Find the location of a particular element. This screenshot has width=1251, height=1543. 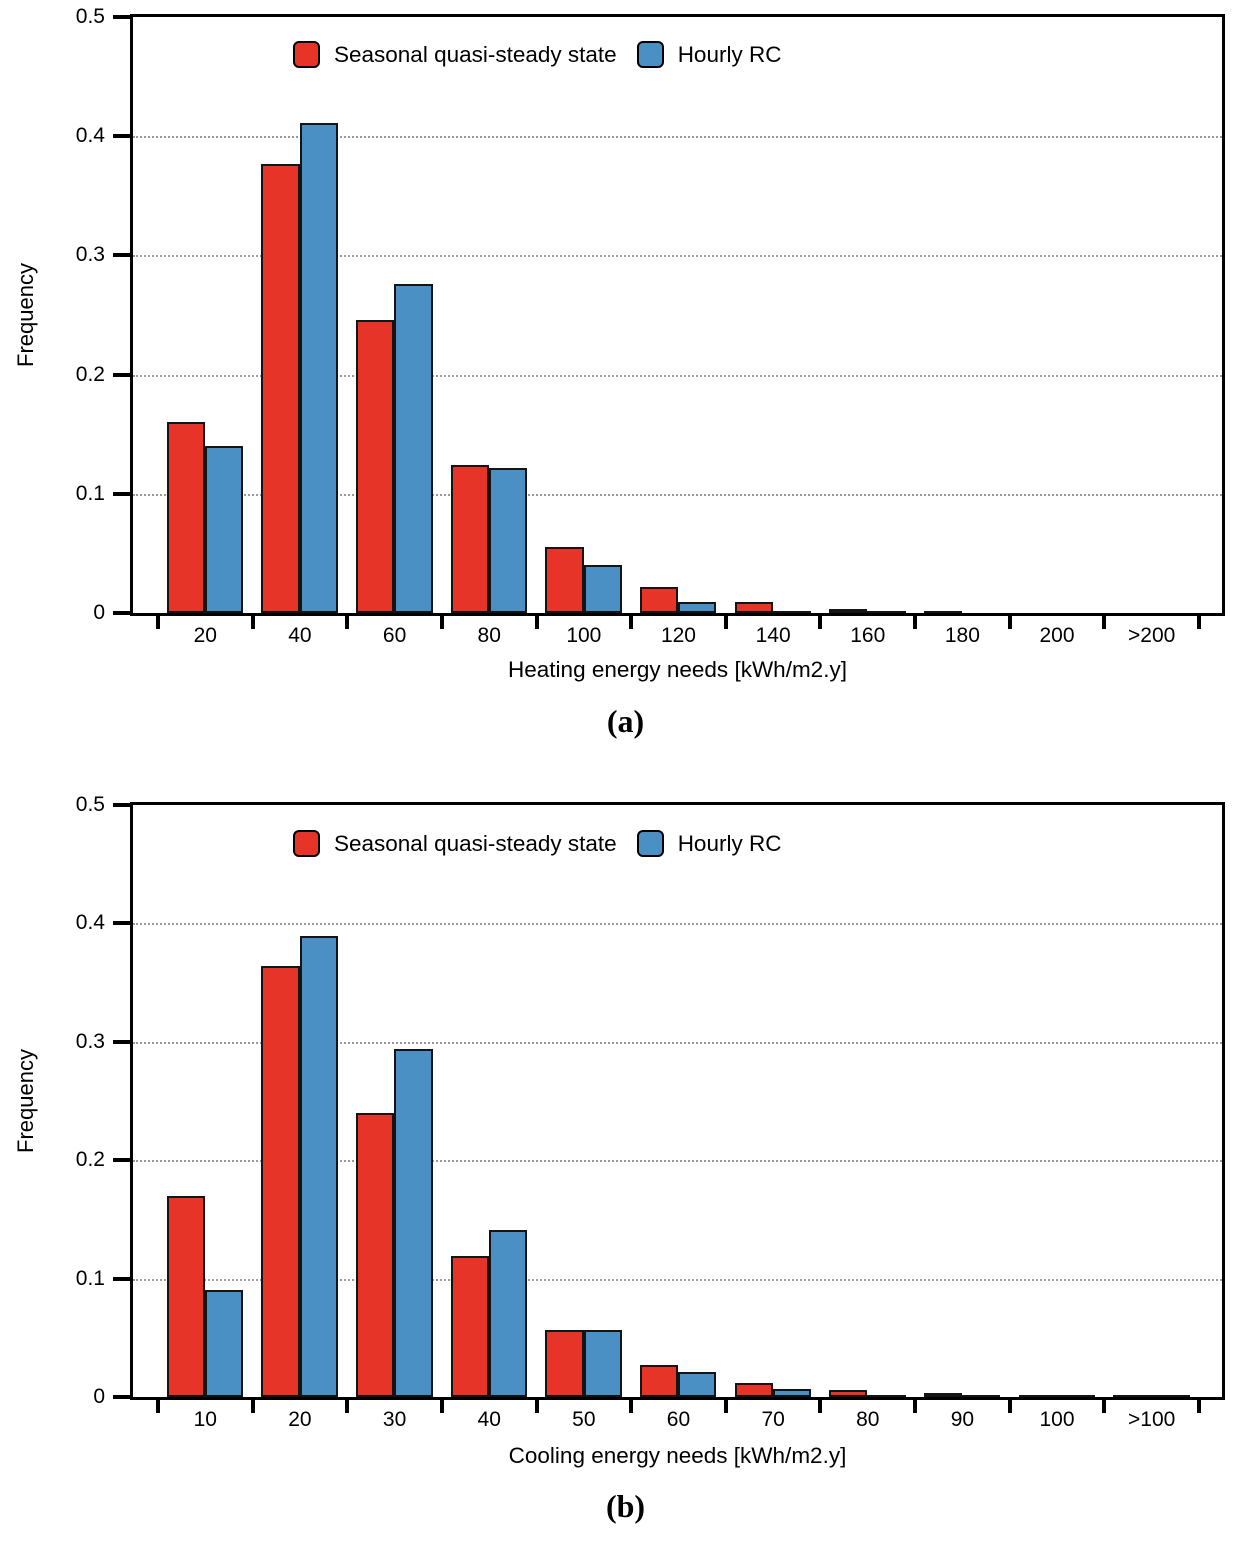

x-tick-label: 200 is located at coordinates (1057, 635).